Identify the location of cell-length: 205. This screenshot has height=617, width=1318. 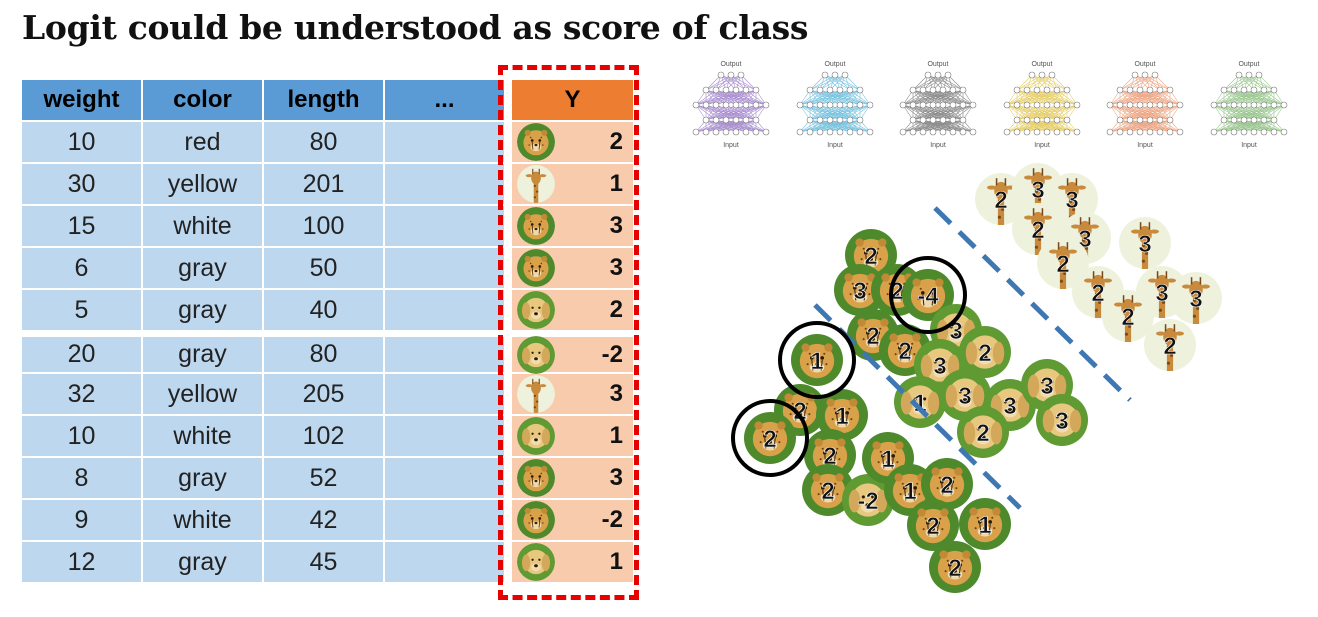
(323, 394).